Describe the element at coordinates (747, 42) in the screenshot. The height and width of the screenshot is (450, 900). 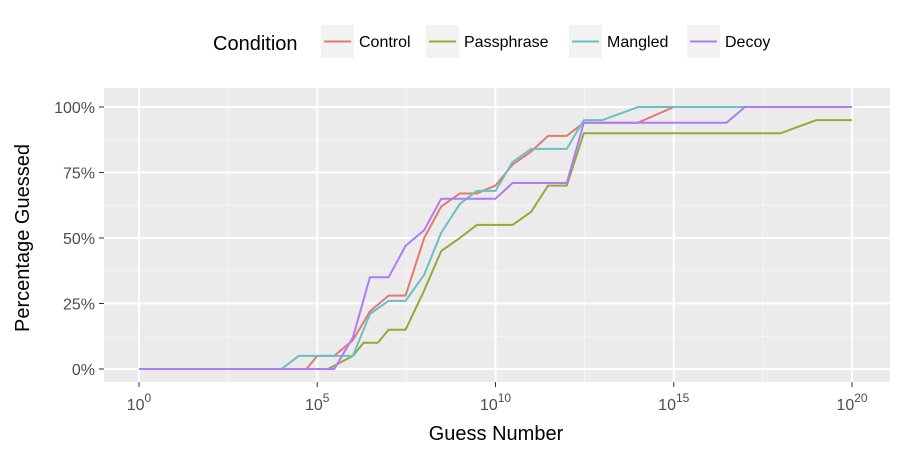
I see `legend-label: Decoy` at that location.